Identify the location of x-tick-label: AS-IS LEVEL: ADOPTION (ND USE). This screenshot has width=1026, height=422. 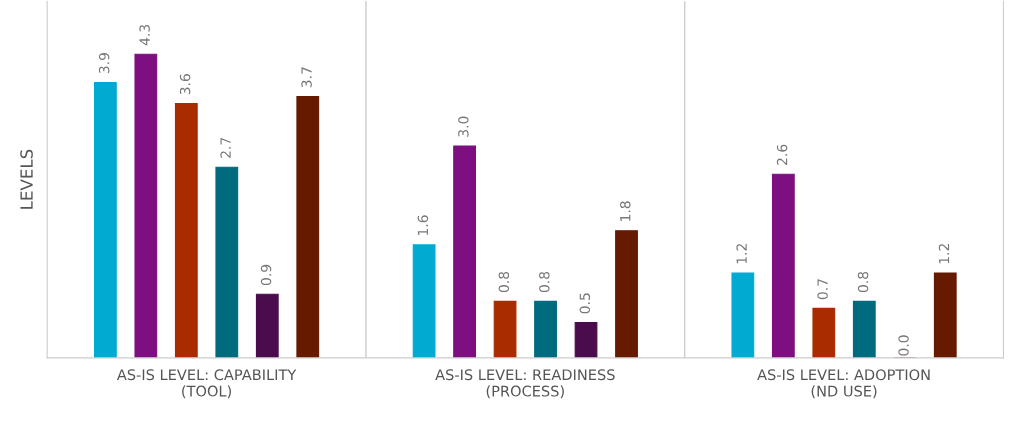
(843, 384).